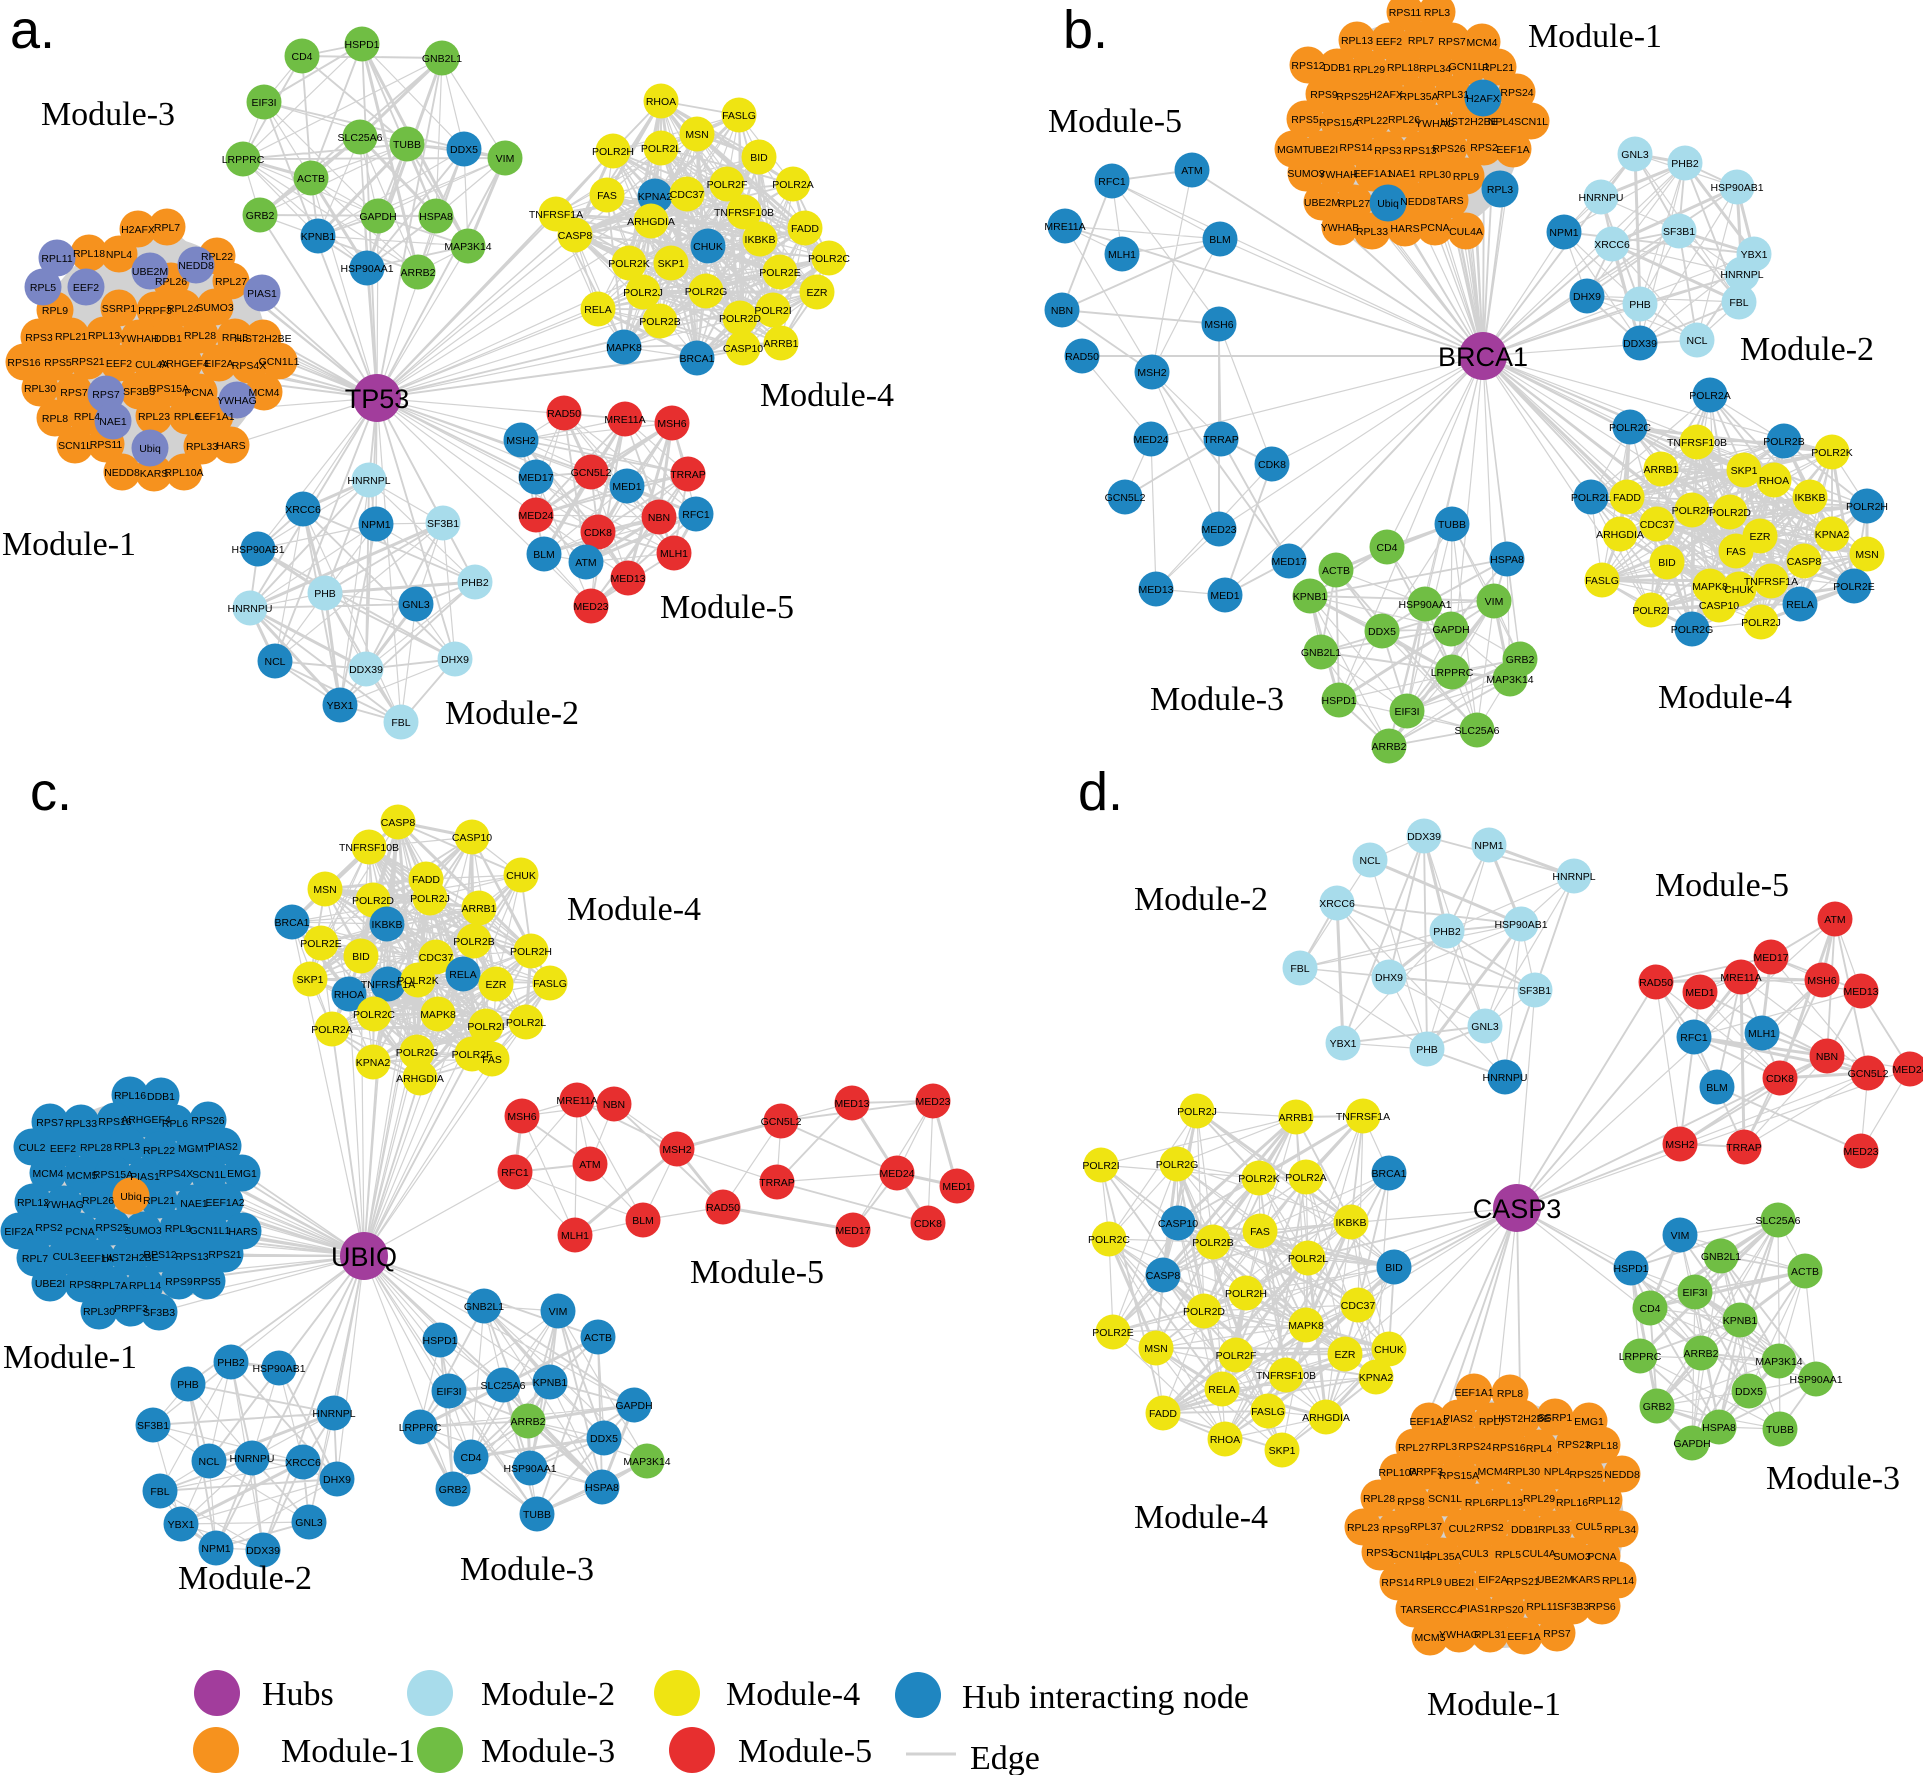  Describe the element at coordinates (159, 1201) in the screenshot. I see `svg-text: RPL21` at that location.